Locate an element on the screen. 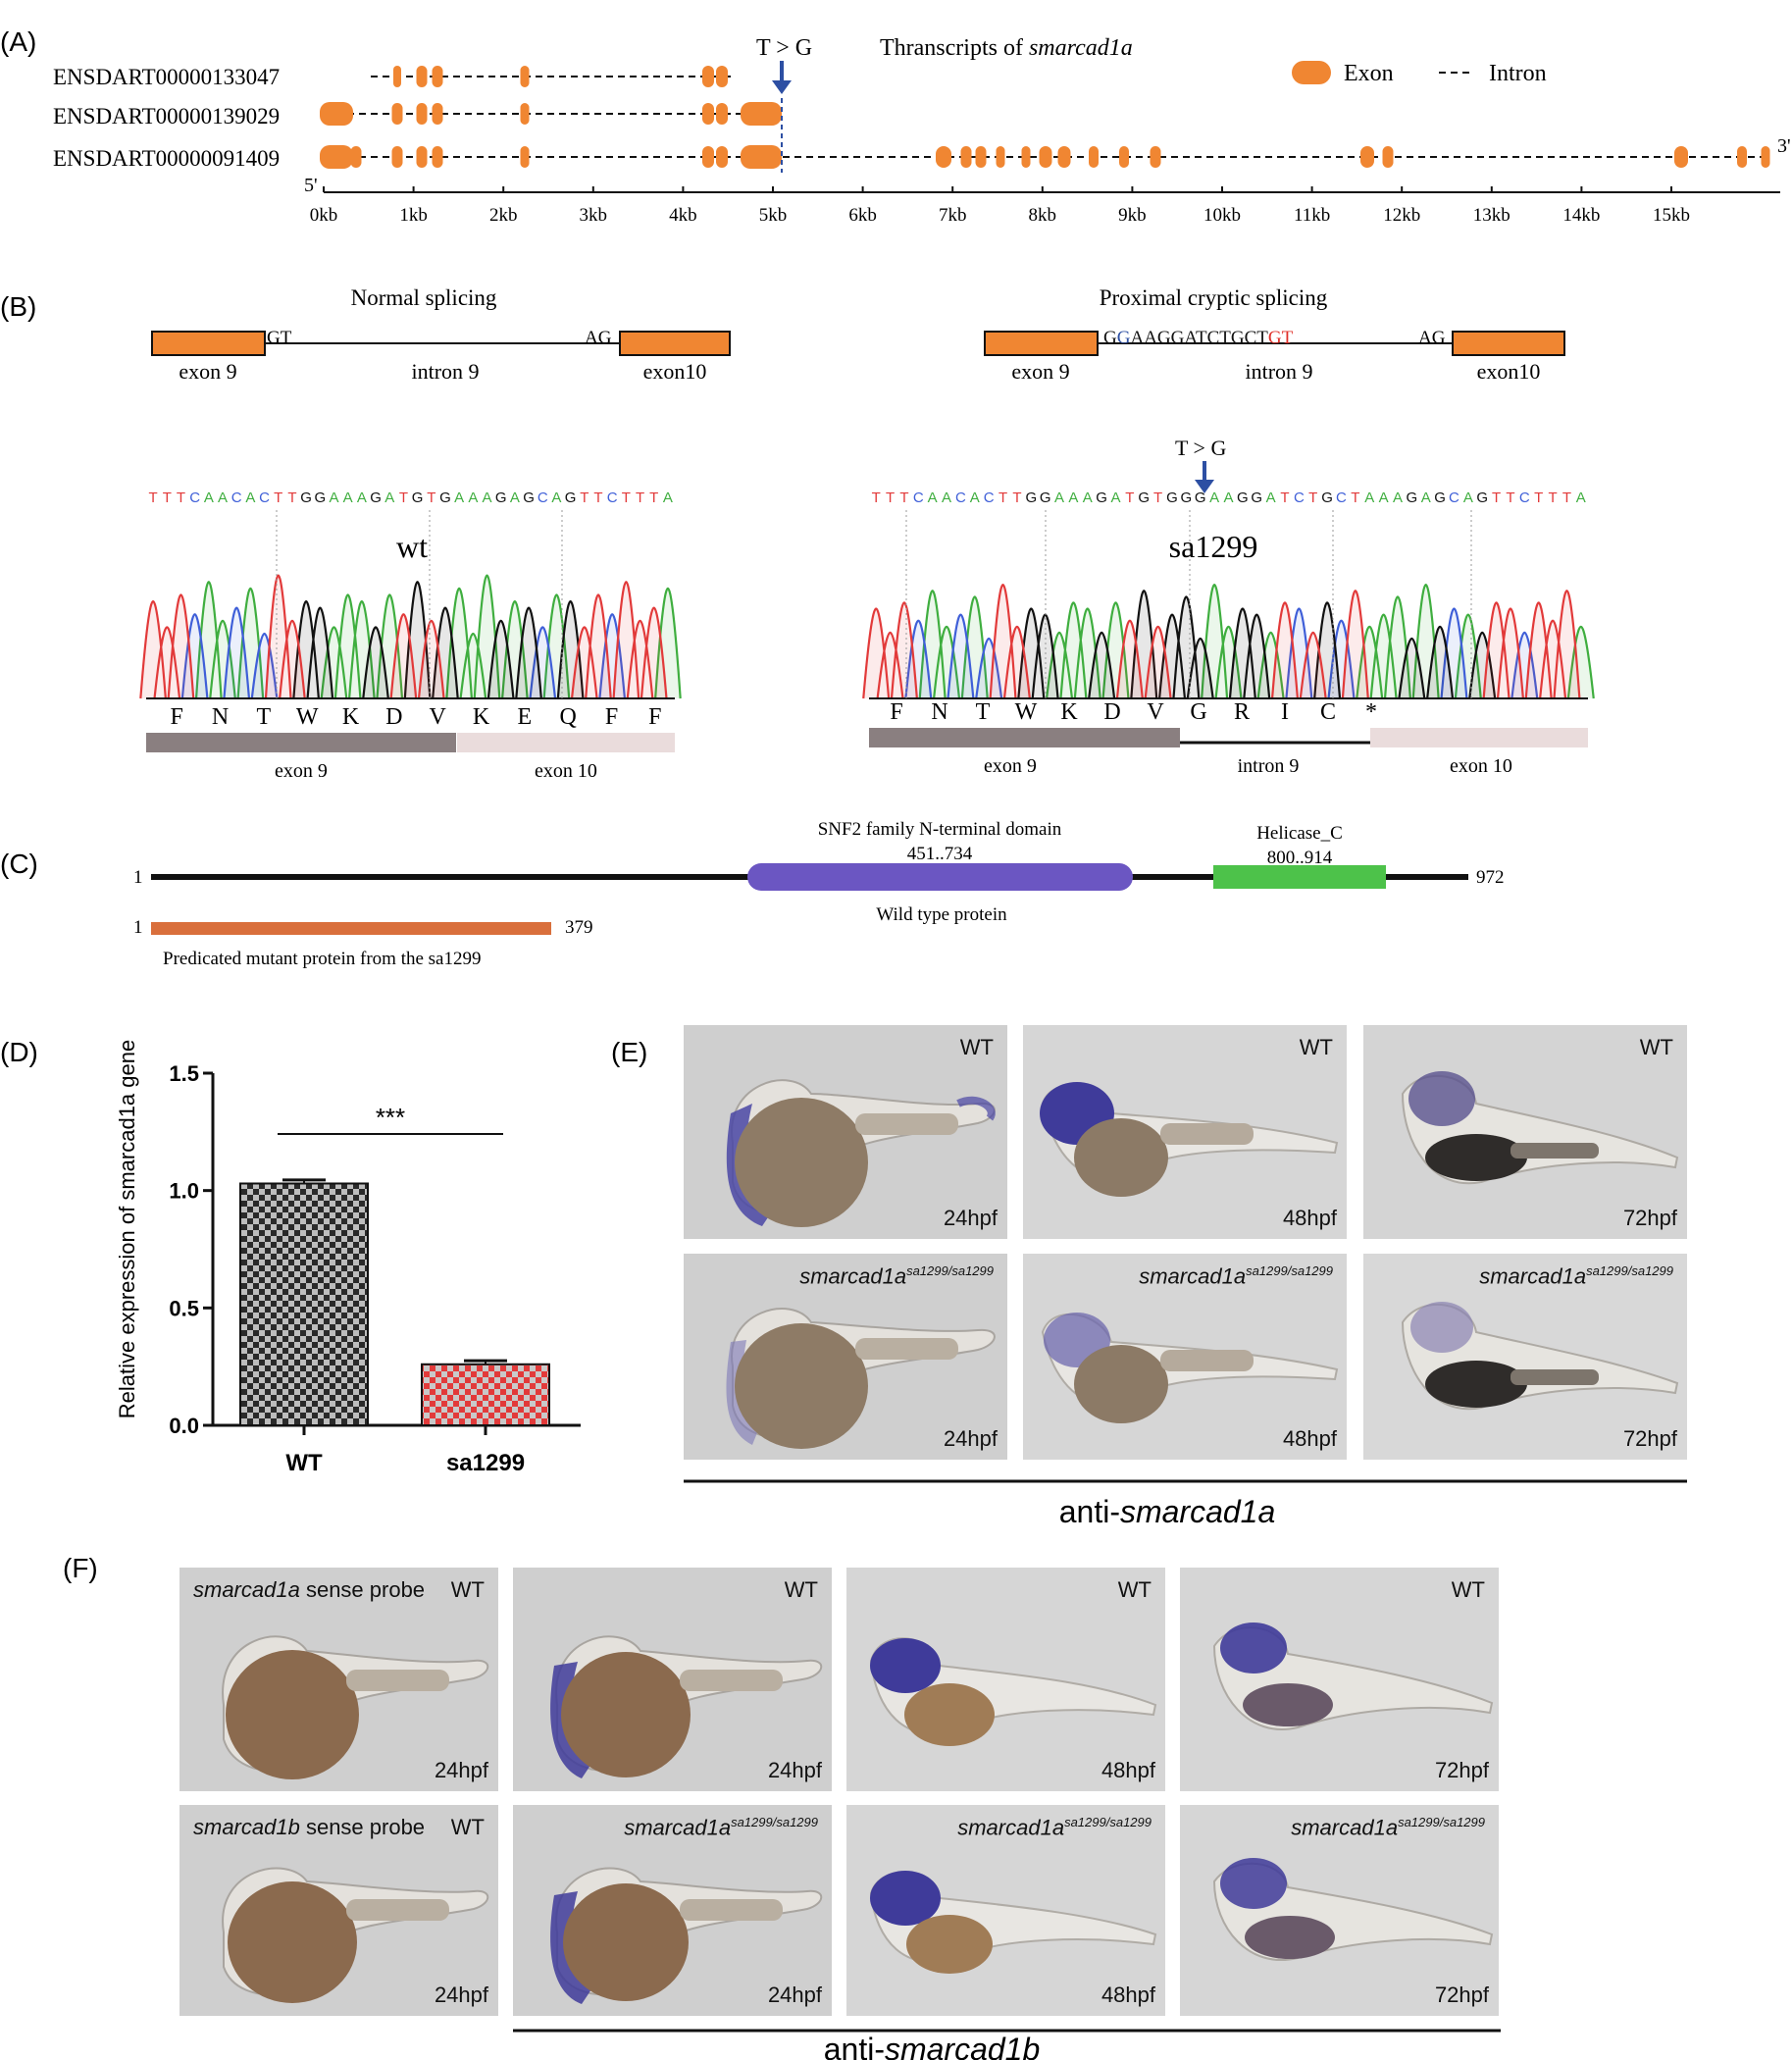  trace-C is located at coordinates (1221, 653).